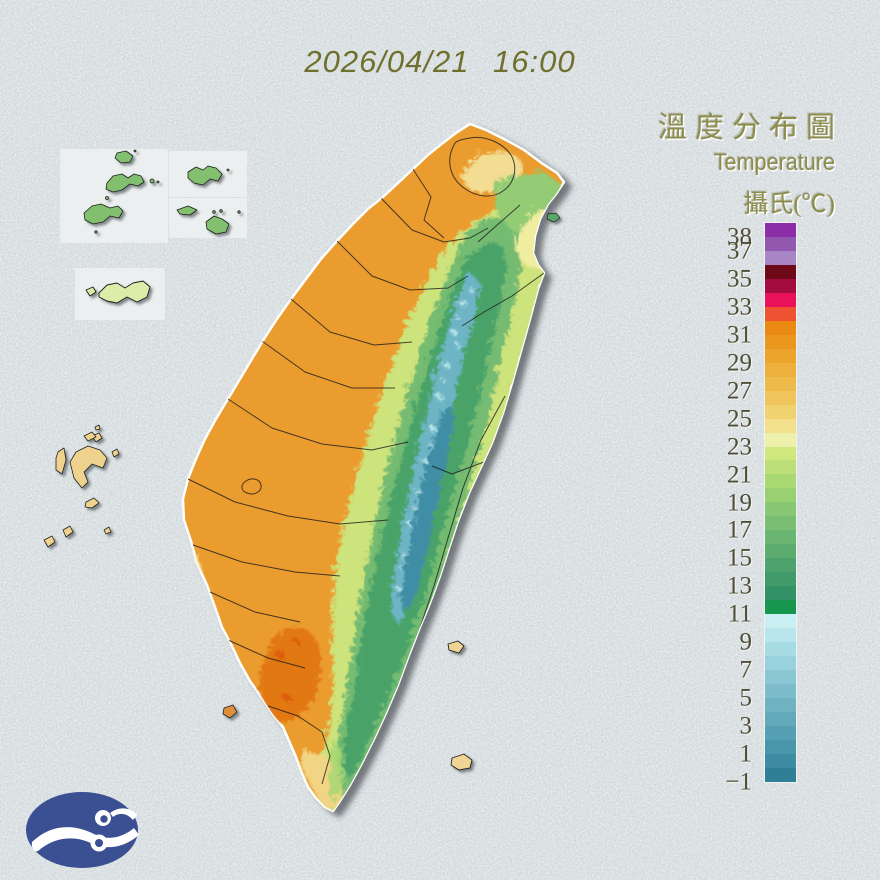 The image size is (880, 880). Describe the element at coordinates (780, 621) in the screenshot. I see `scale-segment-11to10` at that location.